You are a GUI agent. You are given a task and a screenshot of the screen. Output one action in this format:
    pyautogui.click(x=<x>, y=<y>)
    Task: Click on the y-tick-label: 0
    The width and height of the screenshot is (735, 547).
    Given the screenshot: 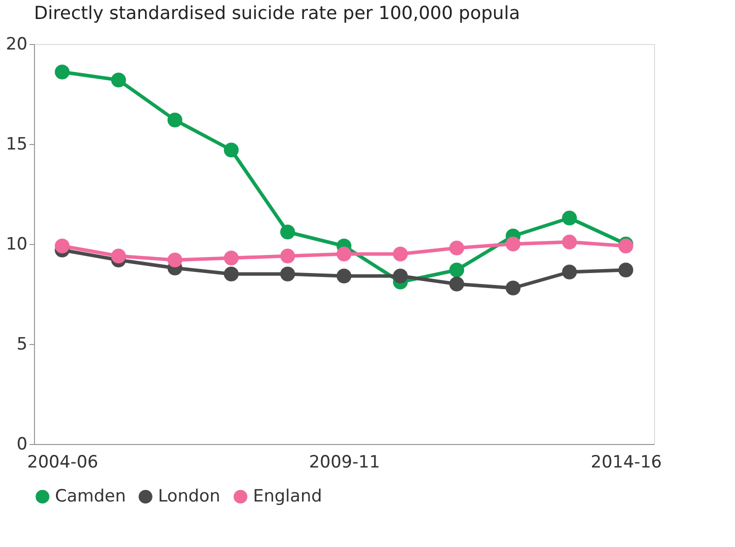 What is the action you would take?
    pyautogui.click(x=22, y=444)
    